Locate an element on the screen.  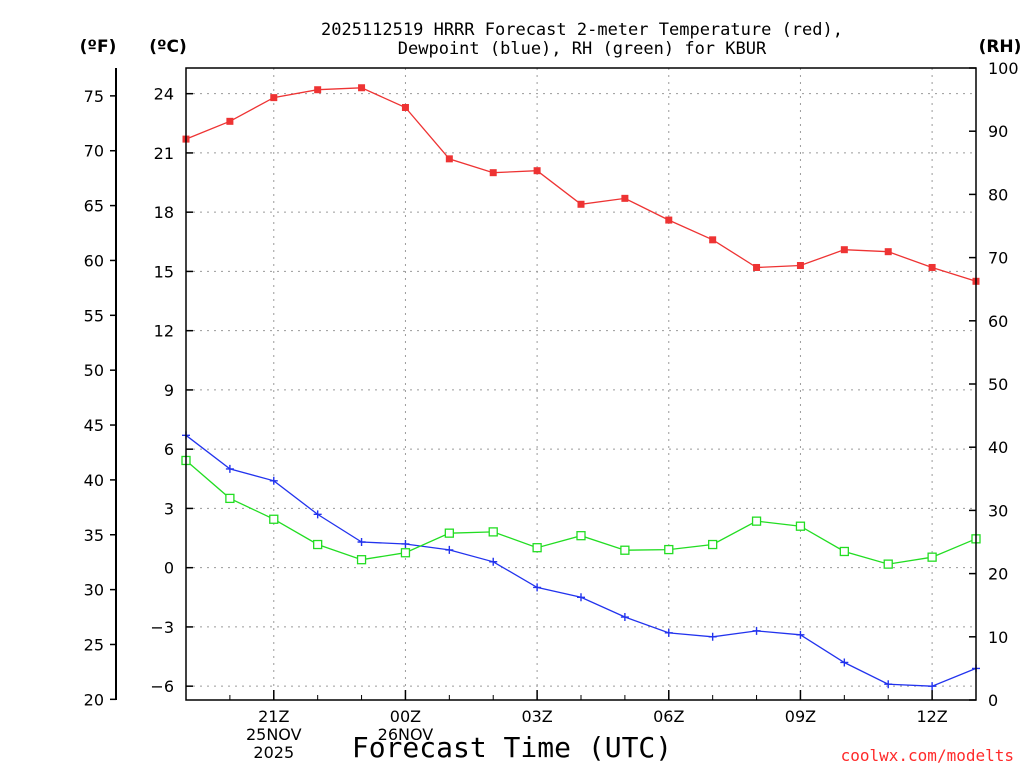
celsius-unit-label: (ºC) is located at coordinates (168, 47).